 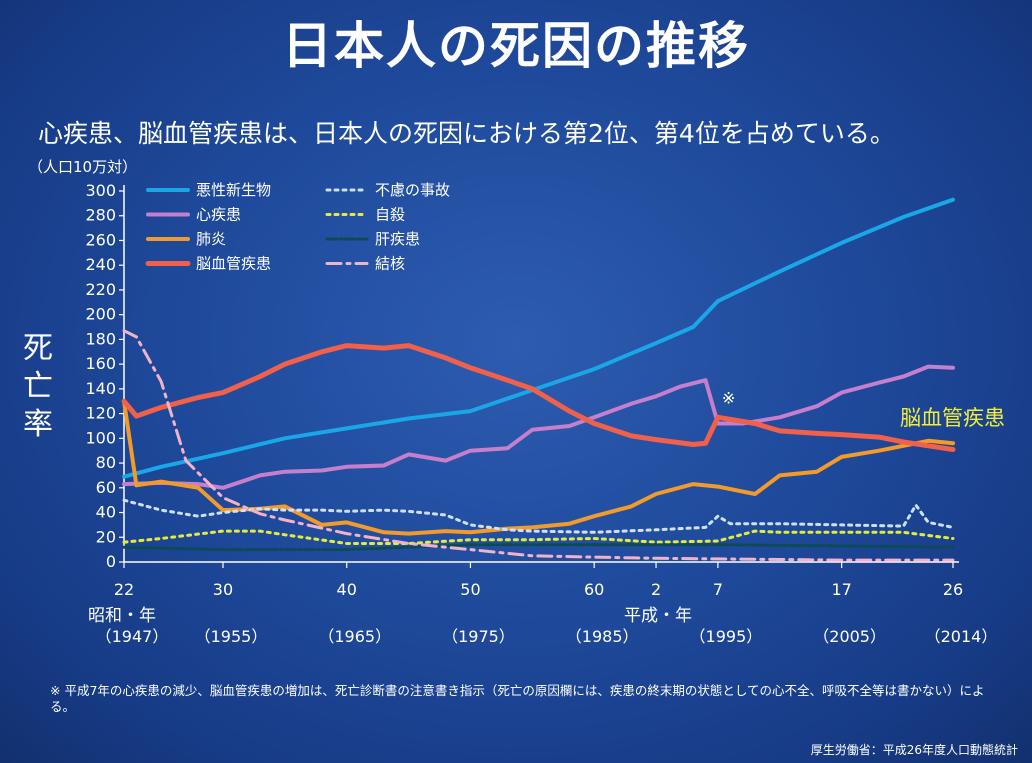 What do you see at coordinates (100, 215) in the screenshot?
I see `y-tick-label: 280` at bounding box center [100, 215].